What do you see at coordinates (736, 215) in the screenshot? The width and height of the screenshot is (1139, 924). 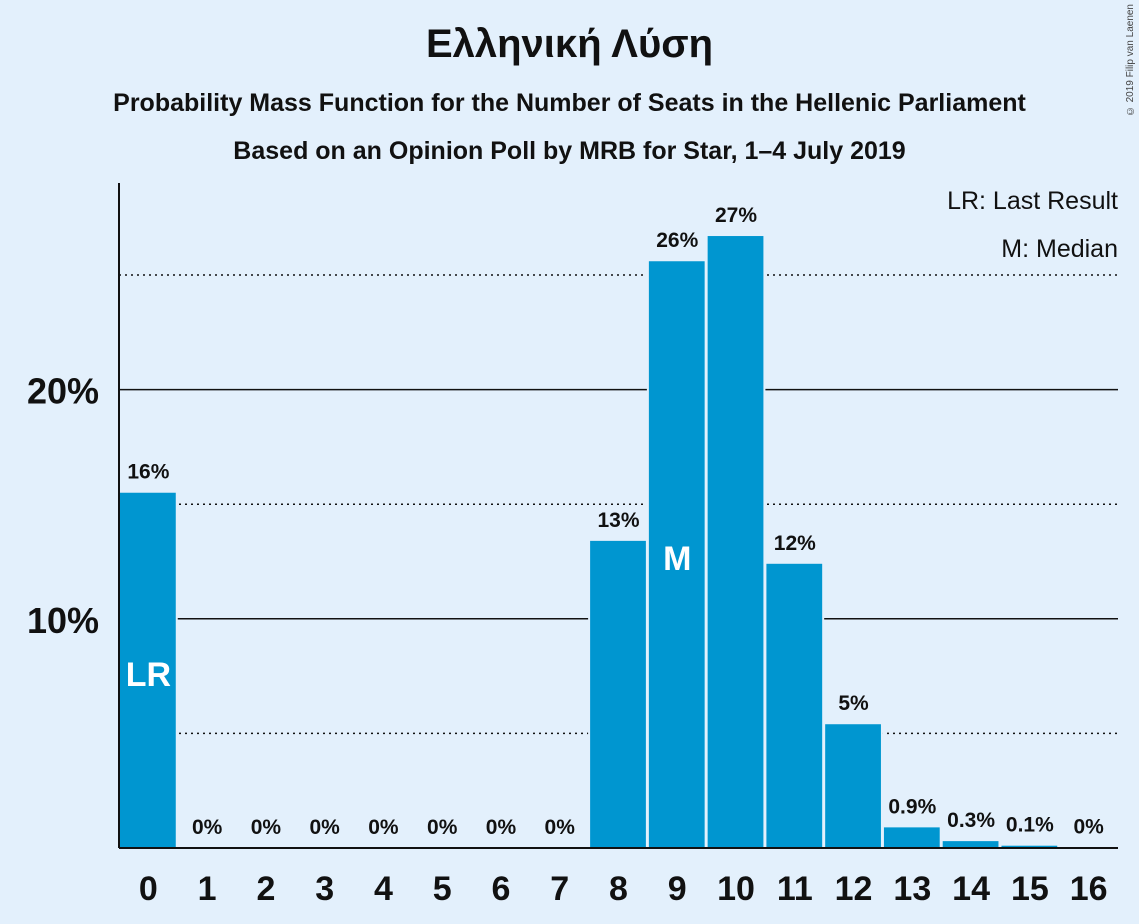 I see `bar-value-label: 27%` at bounding box center [736, 215].